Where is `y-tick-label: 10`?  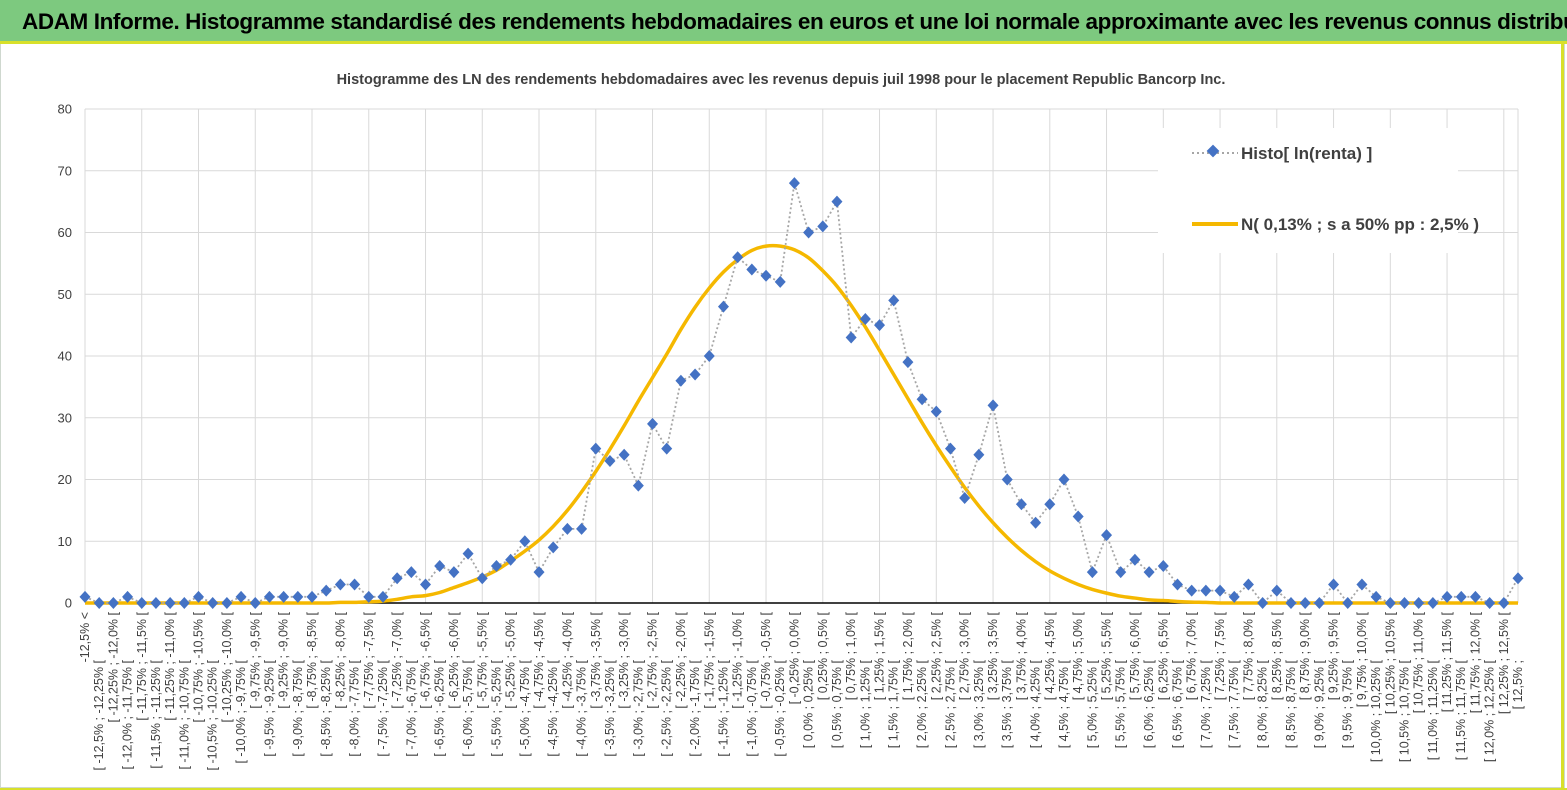
y-tick-label: 10 is located at coordinates (65, 541).